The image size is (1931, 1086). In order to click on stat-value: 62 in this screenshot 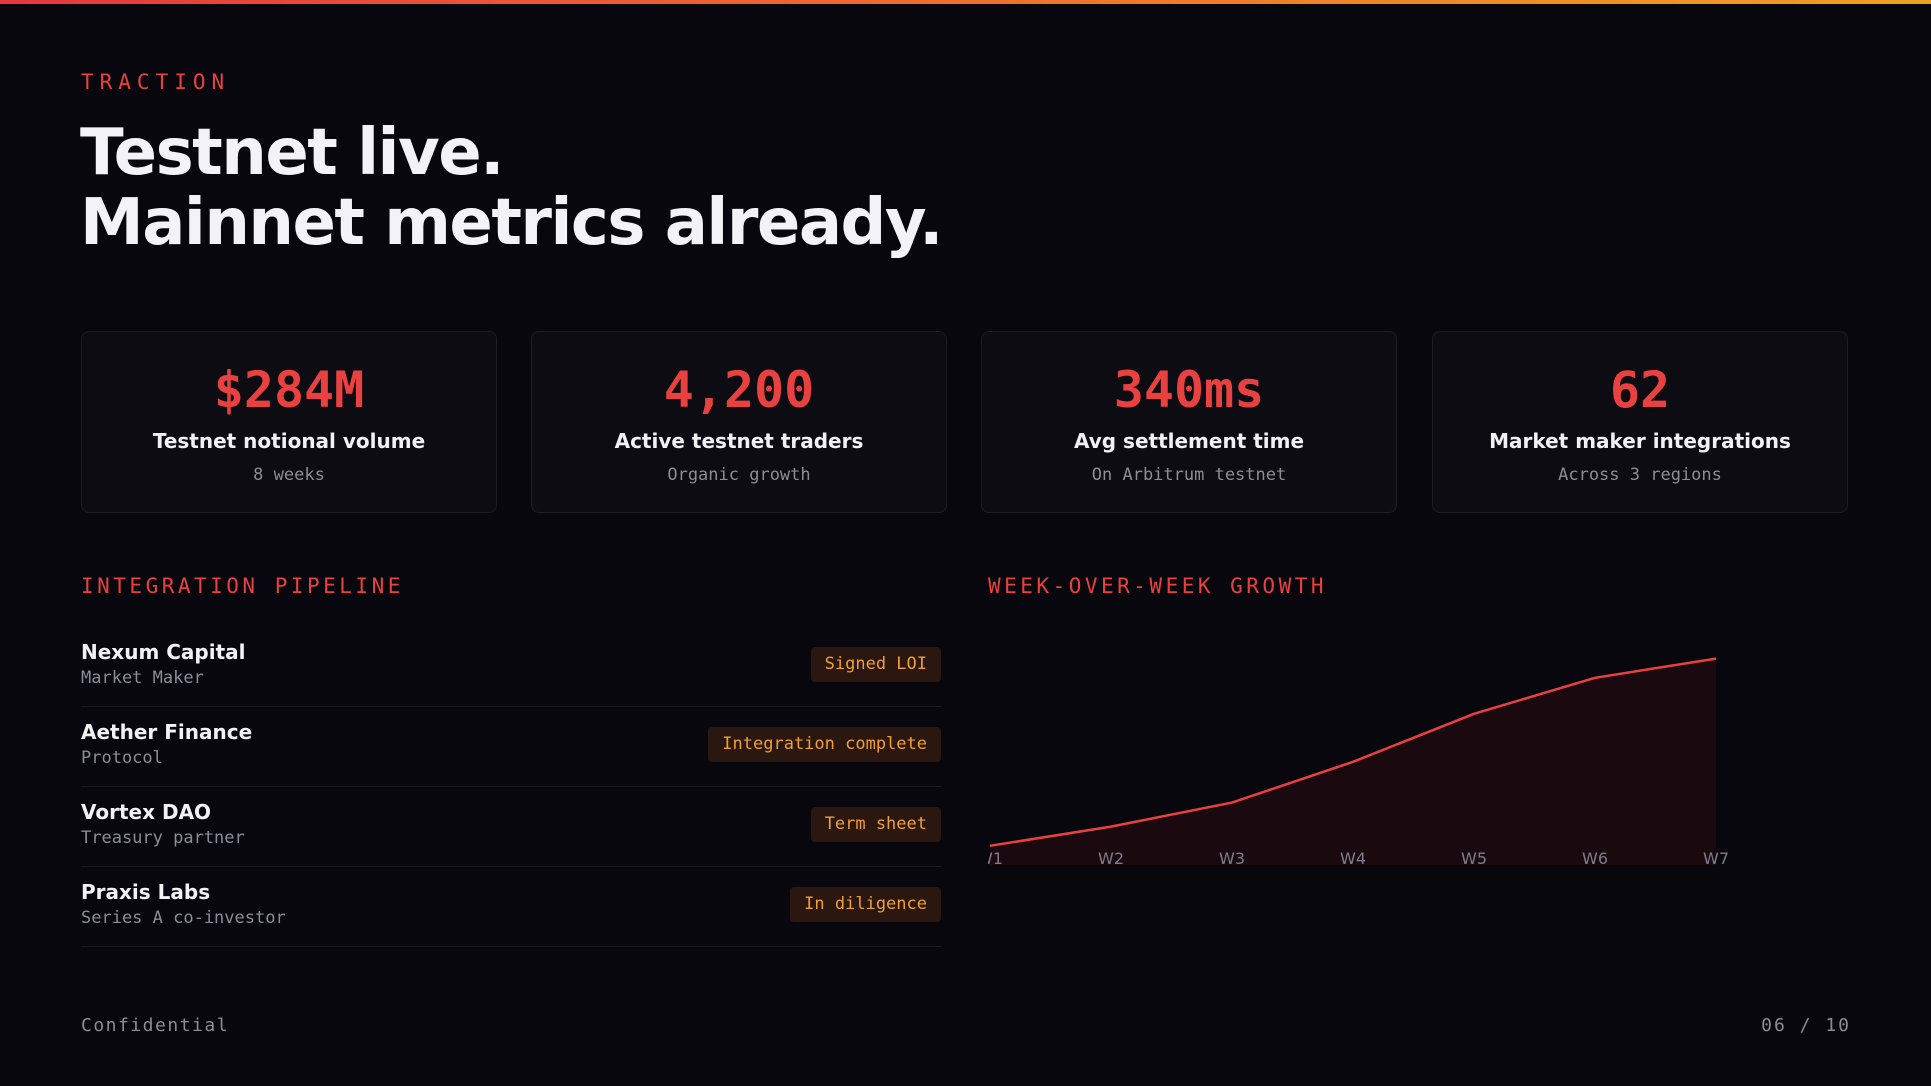, I will do `click(1640, 390)`.